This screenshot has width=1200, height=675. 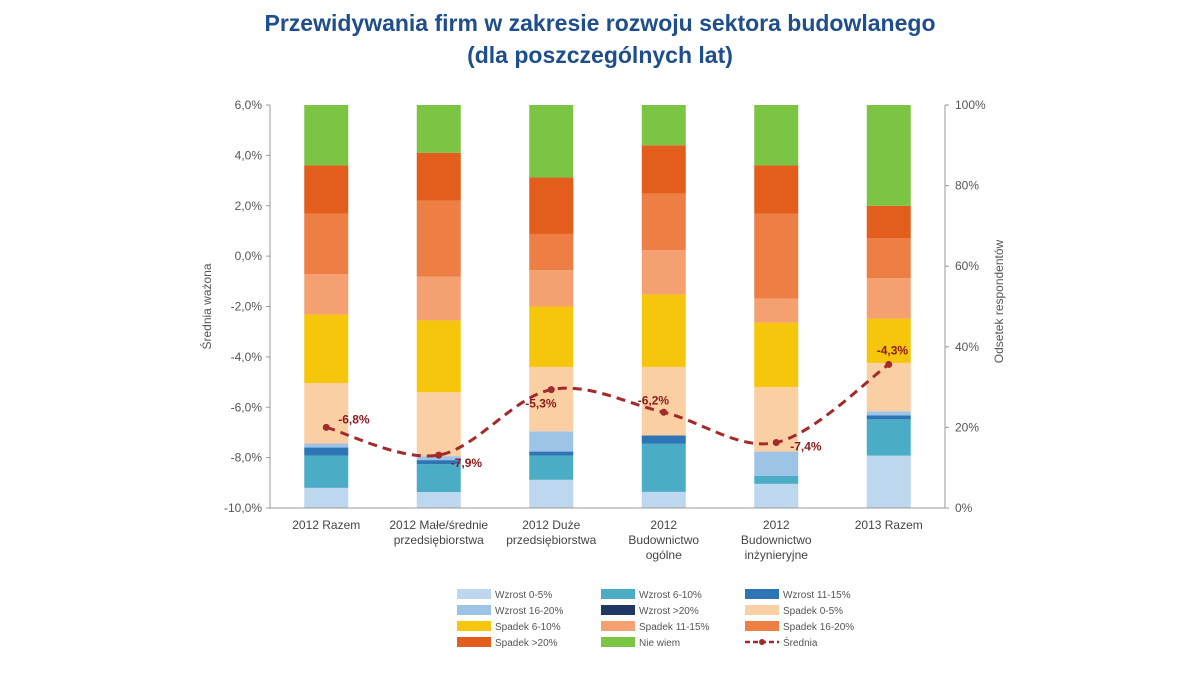 I want to click on legend-label: Wzrost 11-15%, so click(x=817, y=595).